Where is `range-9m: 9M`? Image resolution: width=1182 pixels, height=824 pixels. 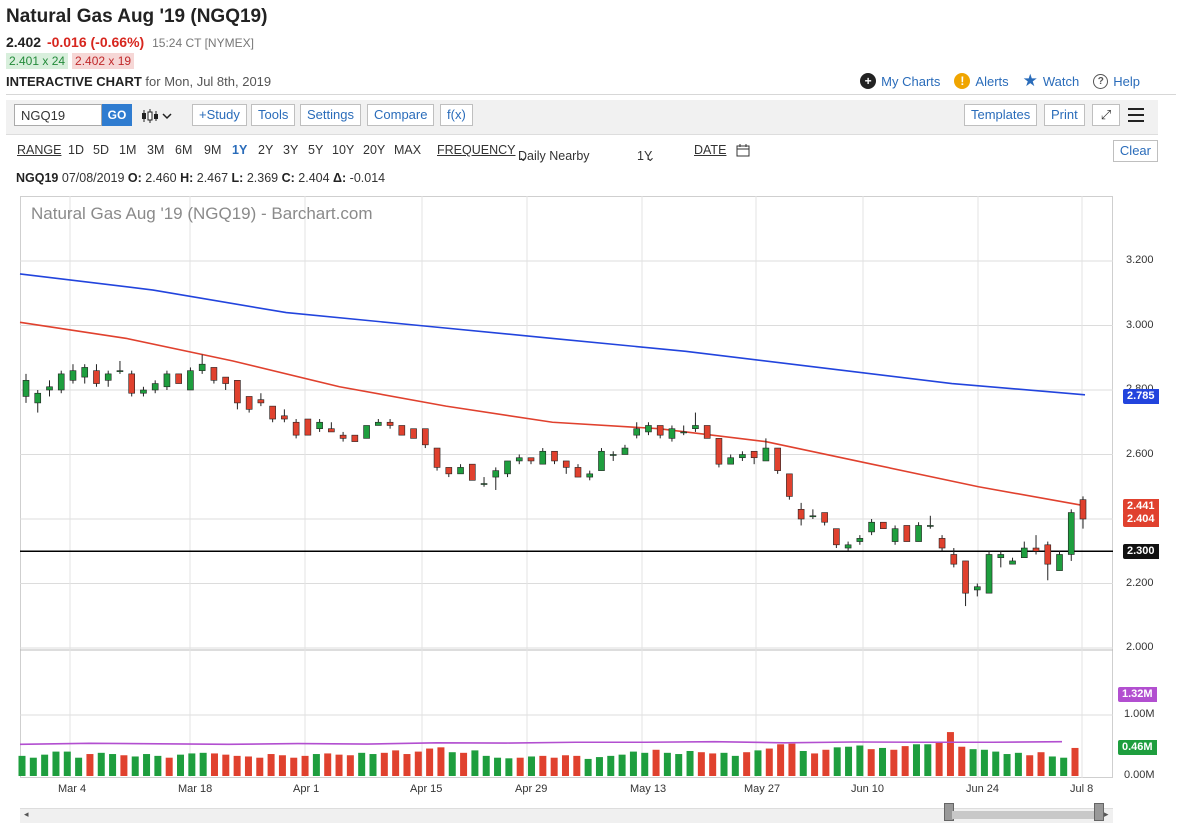
range-9m: 9M is located at coordinates (213, 150).